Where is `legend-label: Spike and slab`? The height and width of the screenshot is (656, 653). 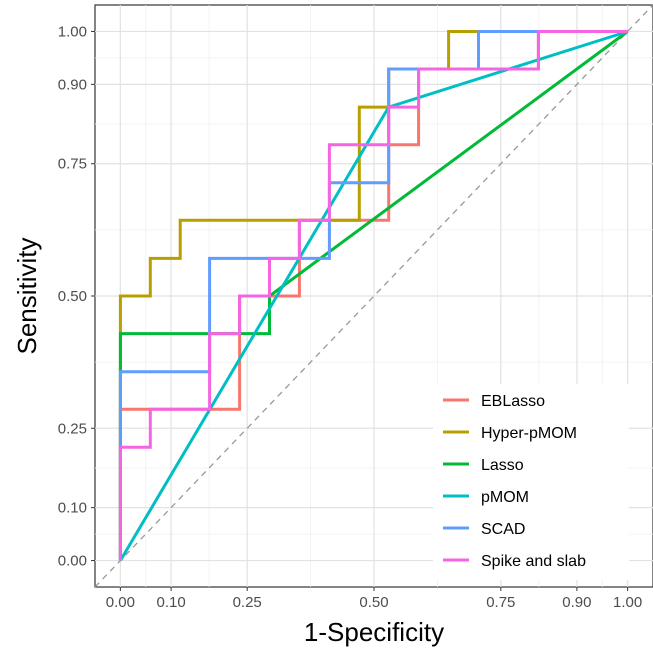
legend-label: Spike and slab is located at coordinates (533, 561).